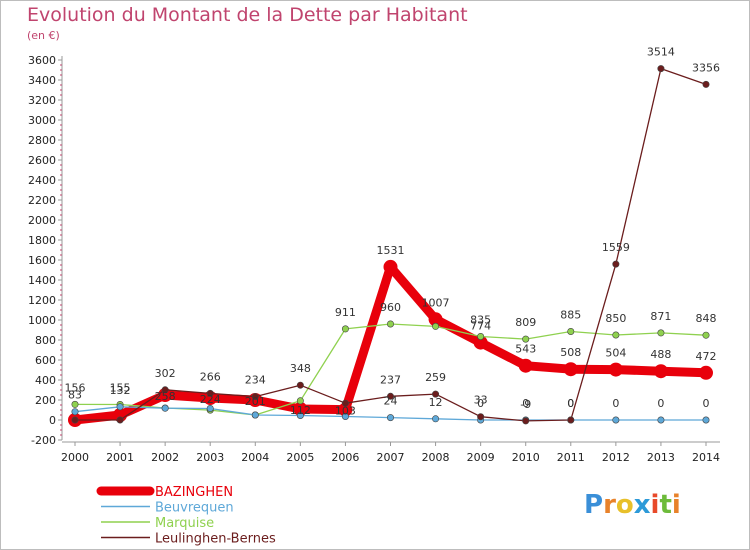 Image resolution: width=750 pixels, height=550 pixels. What do you see at coordinates (642, 505) in the screenshot?
I see `logo-letter: x` at bounding box center [642, 505].